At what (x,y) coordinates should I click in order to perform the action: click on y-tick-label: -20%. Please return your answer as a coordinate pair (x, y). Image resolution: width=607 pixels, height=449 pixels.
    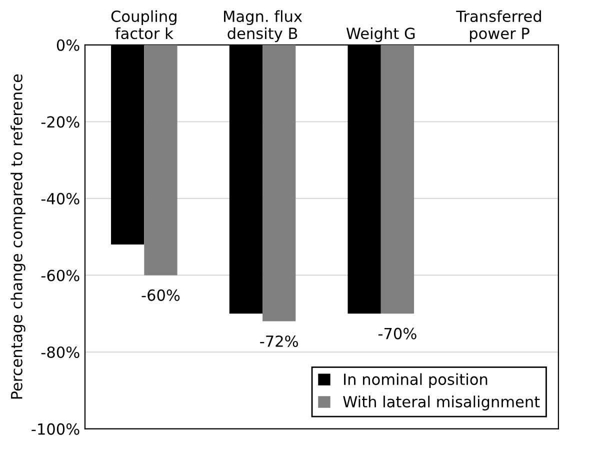
    Looking at the image, I should click on (60, 122).